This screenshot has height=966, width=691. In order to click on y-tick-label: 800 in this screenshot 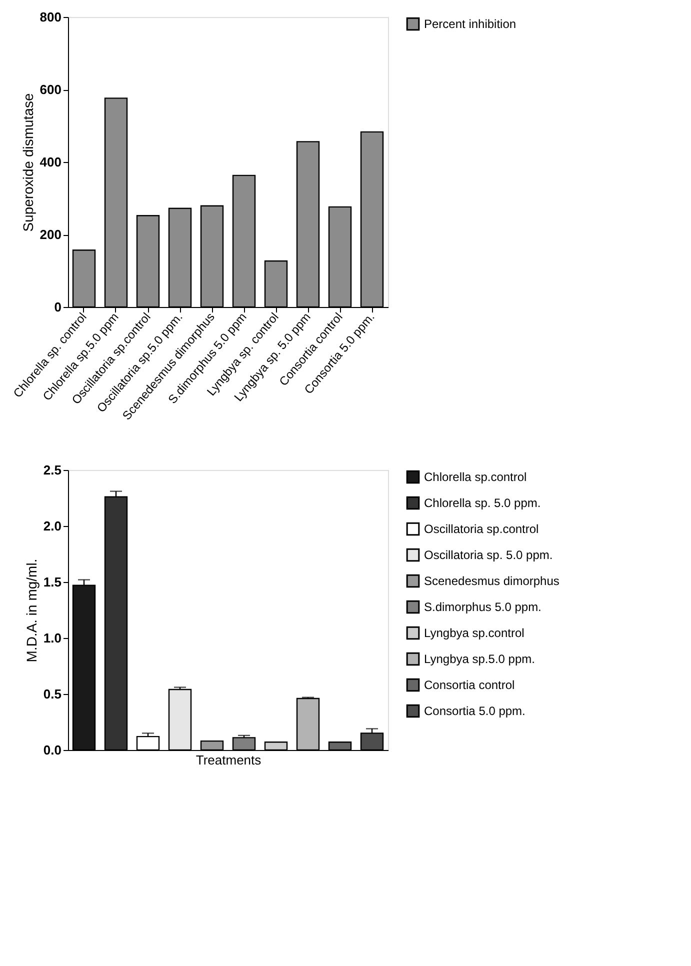, I will do `click(51, 17)`.